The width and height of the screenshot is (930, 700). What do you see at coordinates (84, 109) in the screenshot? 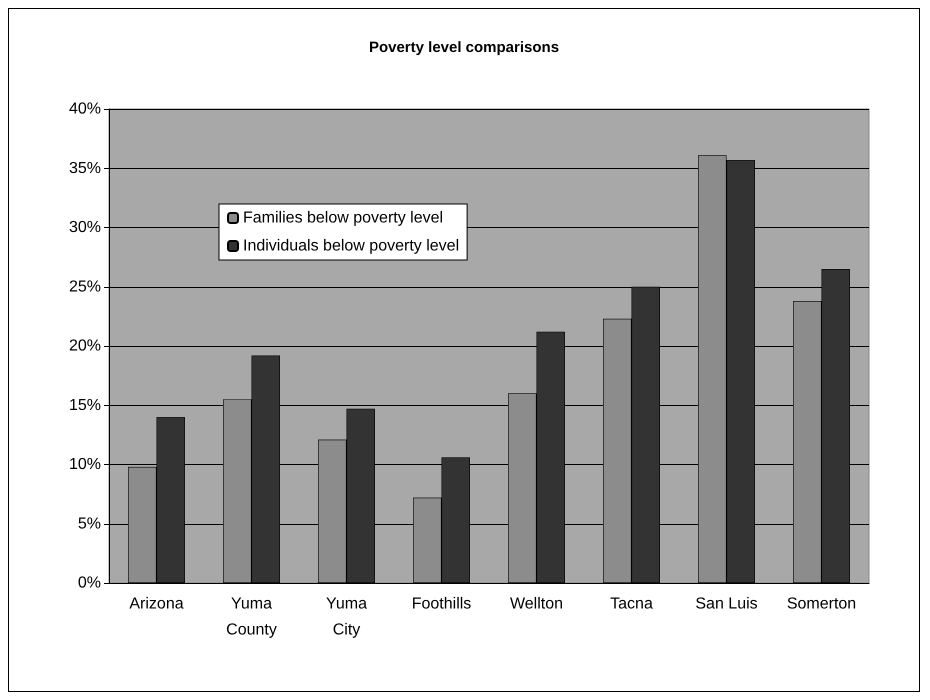
I see `y-tick-label: 40%` at bounding box center [84, 109].